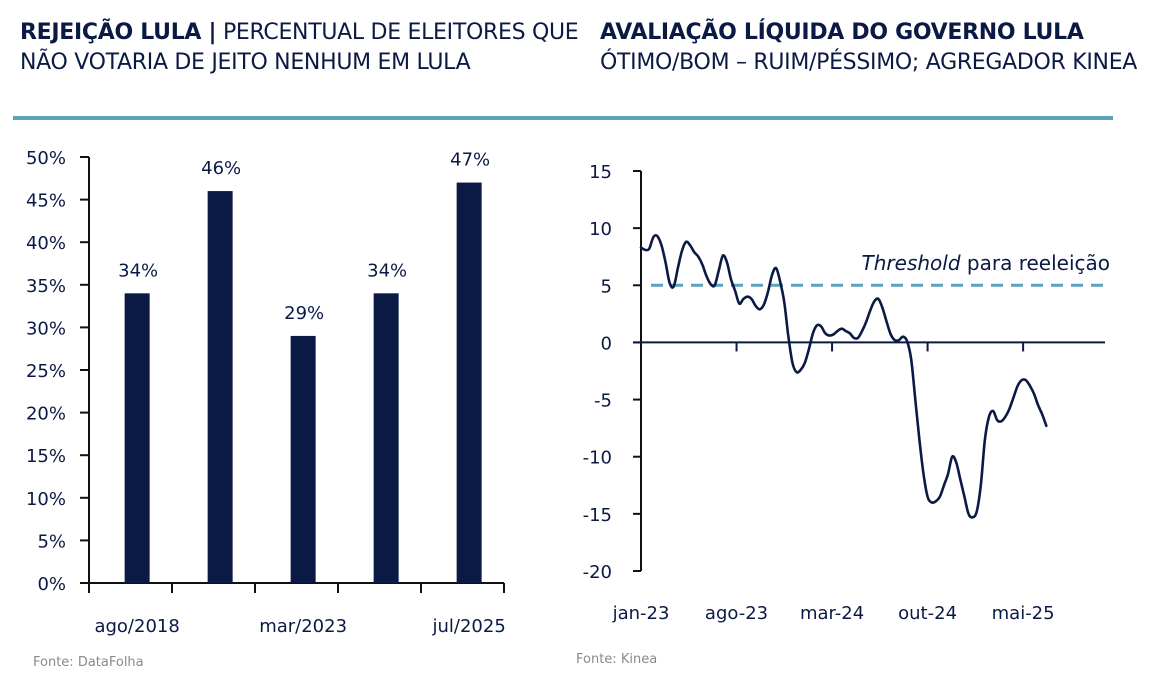 The width and height of the screenshot is (1154, 691). What do you see at coordinates (641, 613) in the screenshot?
I see `line-x-tick-label: jan-23` at bounding box center [641, 613].